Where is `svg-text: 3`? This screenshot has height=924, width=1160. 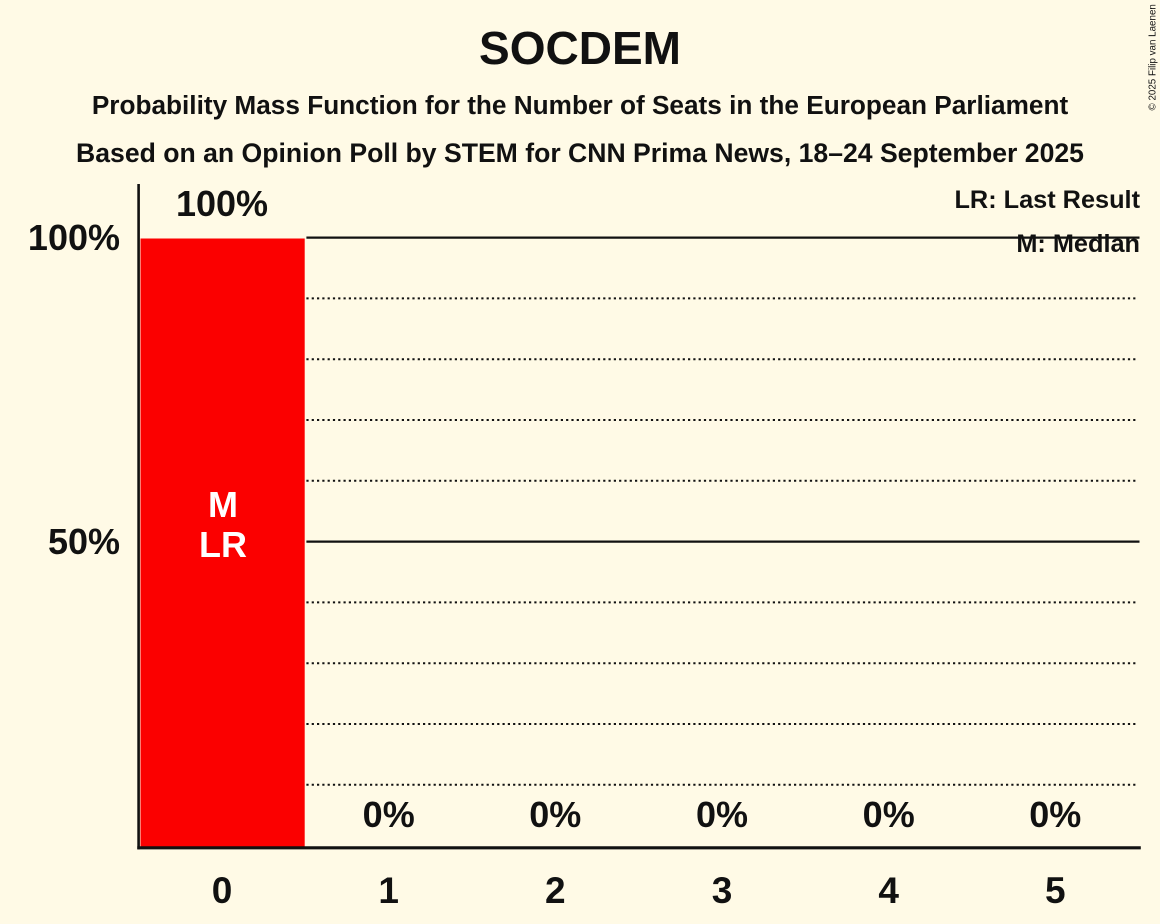
svg-text: 3 is located at coordinates (722, 890).